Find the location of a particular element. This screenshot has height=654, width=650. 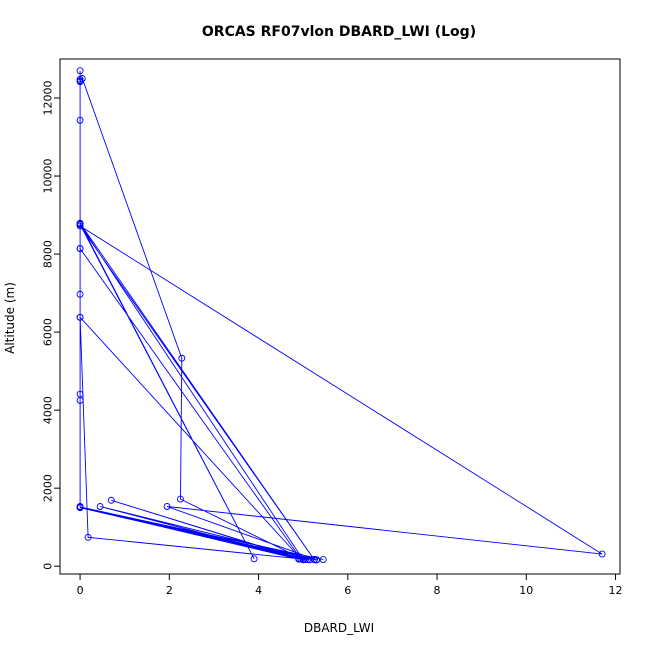

x-axis: 0 2 4 6 8 10 12 is located at coordinates (350, 585).